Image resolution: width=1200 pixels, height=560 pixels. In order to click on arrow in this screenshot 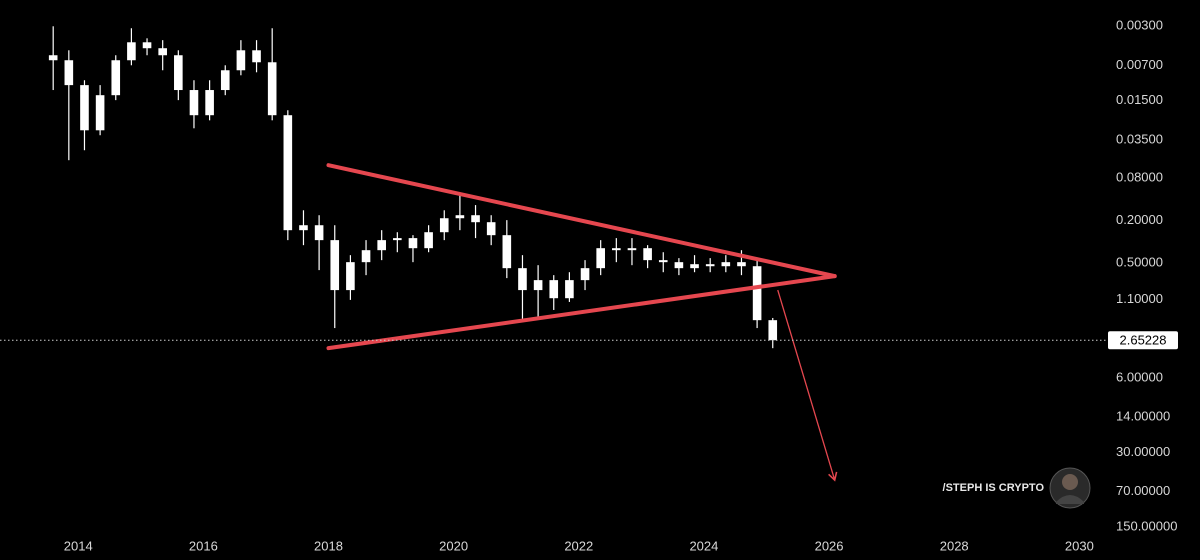, I will do `click(807, 385)`.